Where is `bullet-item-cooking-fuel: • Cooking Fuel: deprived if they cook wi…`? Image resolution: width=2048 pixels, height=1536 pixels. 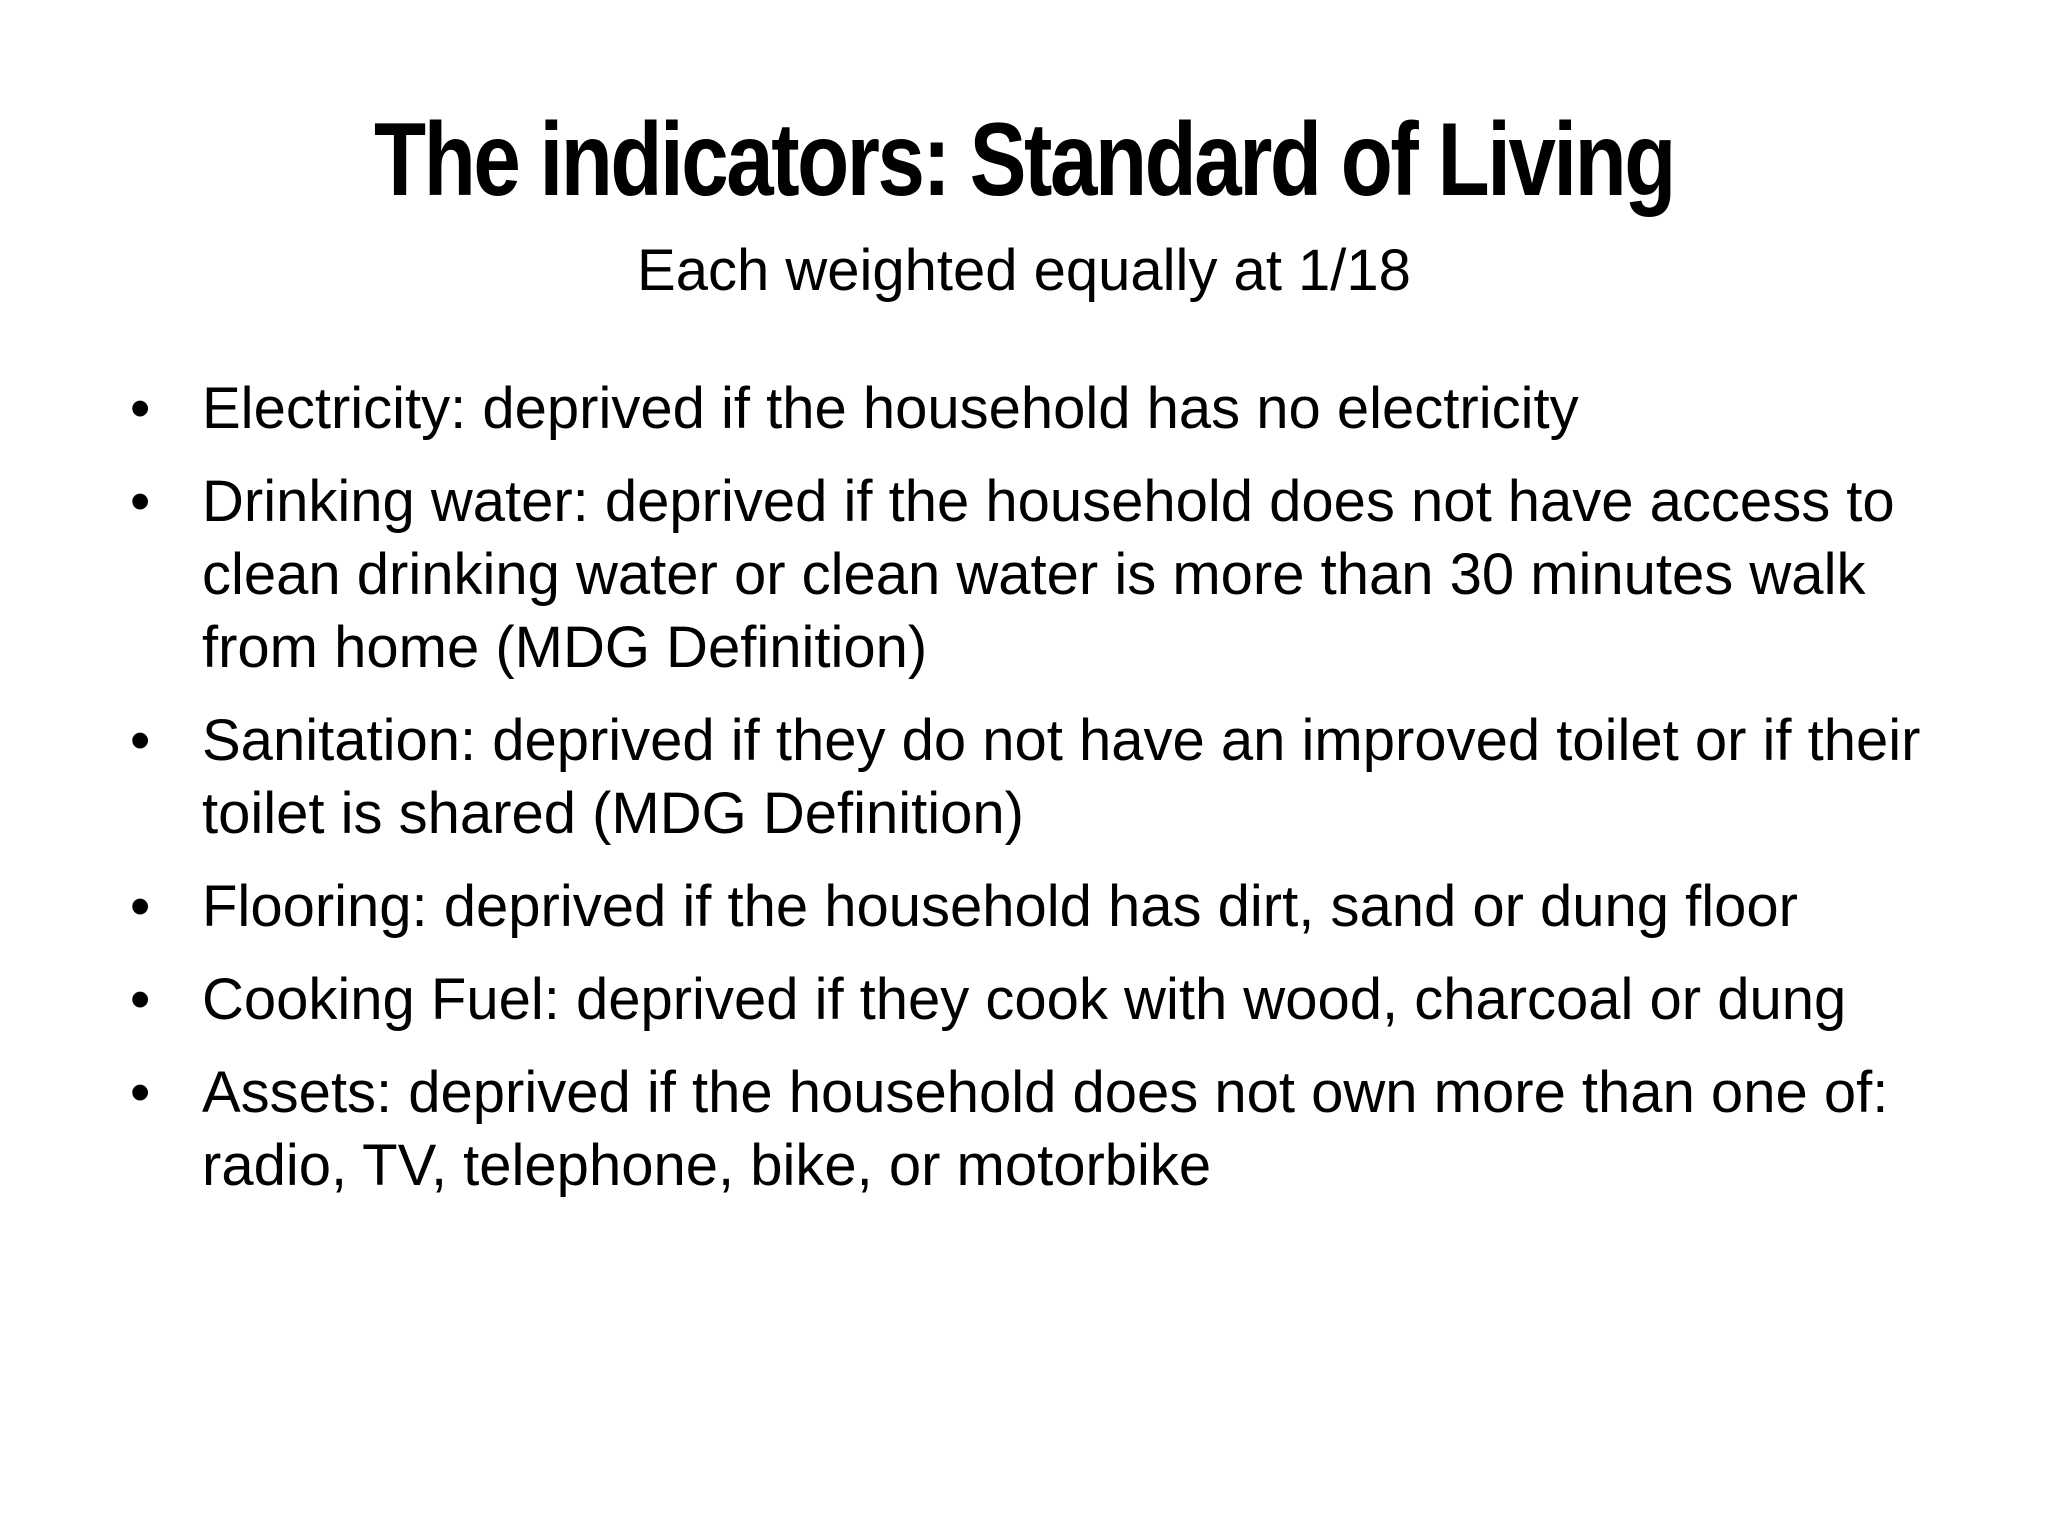
bullet-item-cooking-fuel: • Cooking Fuel: deprived if they cook wi… is located at coordinates (1030, 999).